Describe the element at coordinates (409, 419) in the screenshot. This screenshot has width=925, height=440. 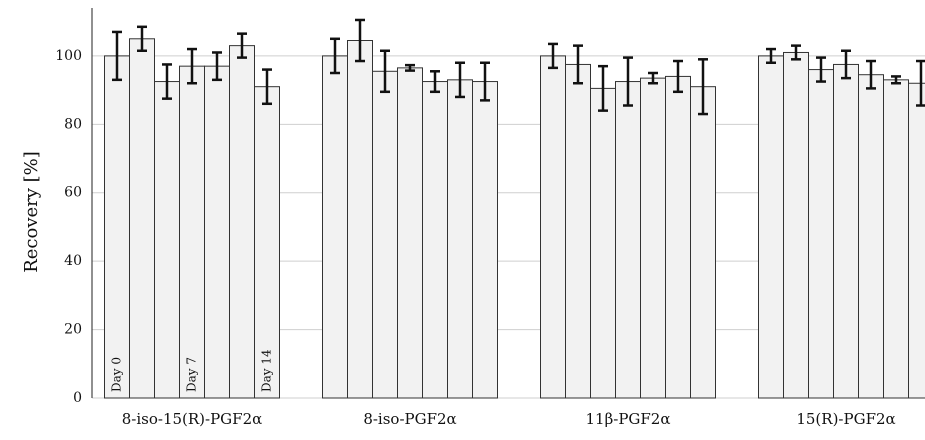
I see `x-tick-label: 8-iso-PGF2α` at that location.